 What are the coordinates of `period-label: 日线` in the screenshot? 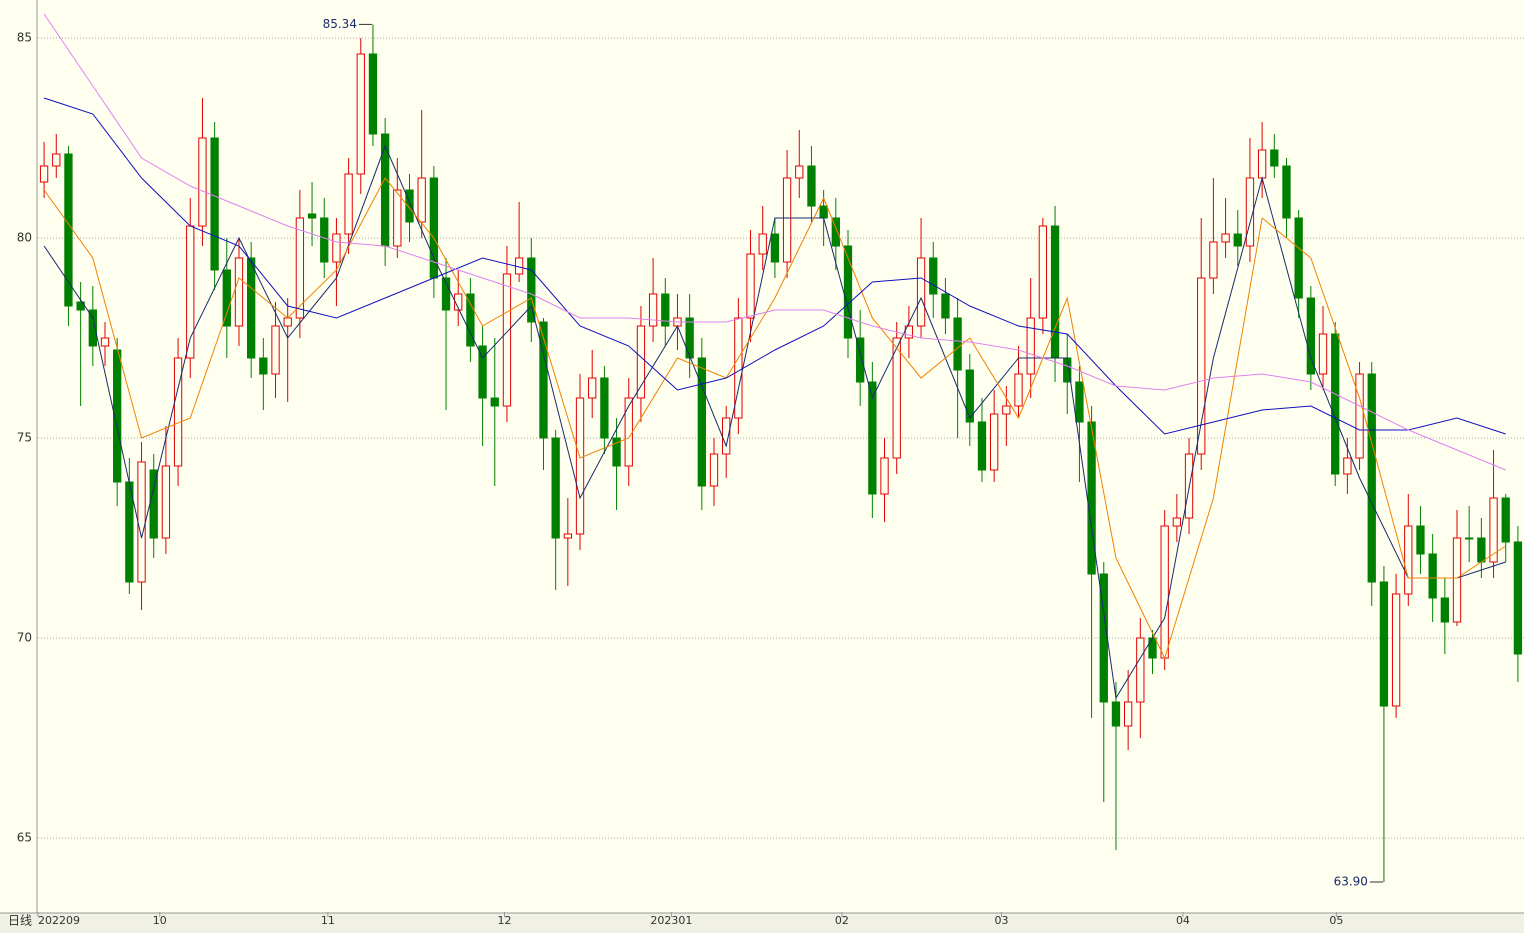 It's located at (20, 921).